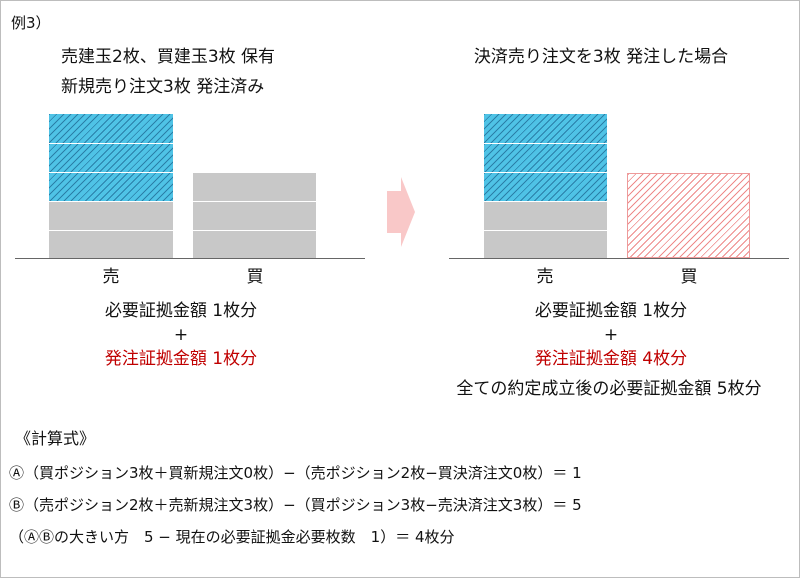  What do you see at coordinates (255, 277) in the screenshot?
I see `left-buy-label: 買` at bounding box center [255, 277].